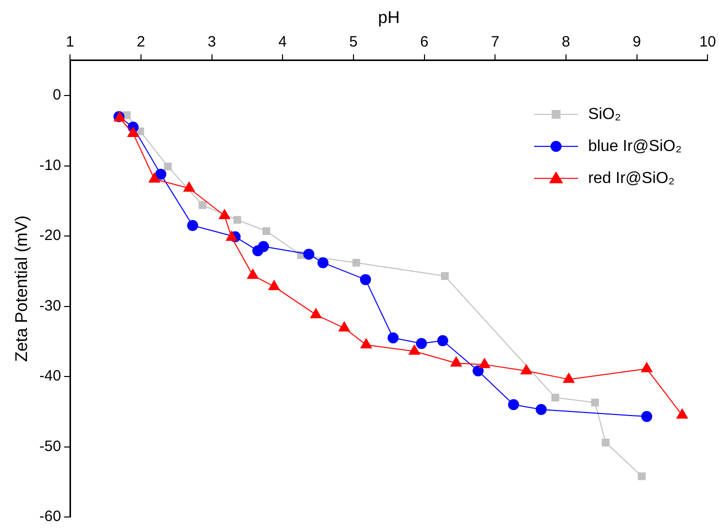 This screenshot has width=719, height=529. I want to click on y-tick-label: -60, so click(50, 517).